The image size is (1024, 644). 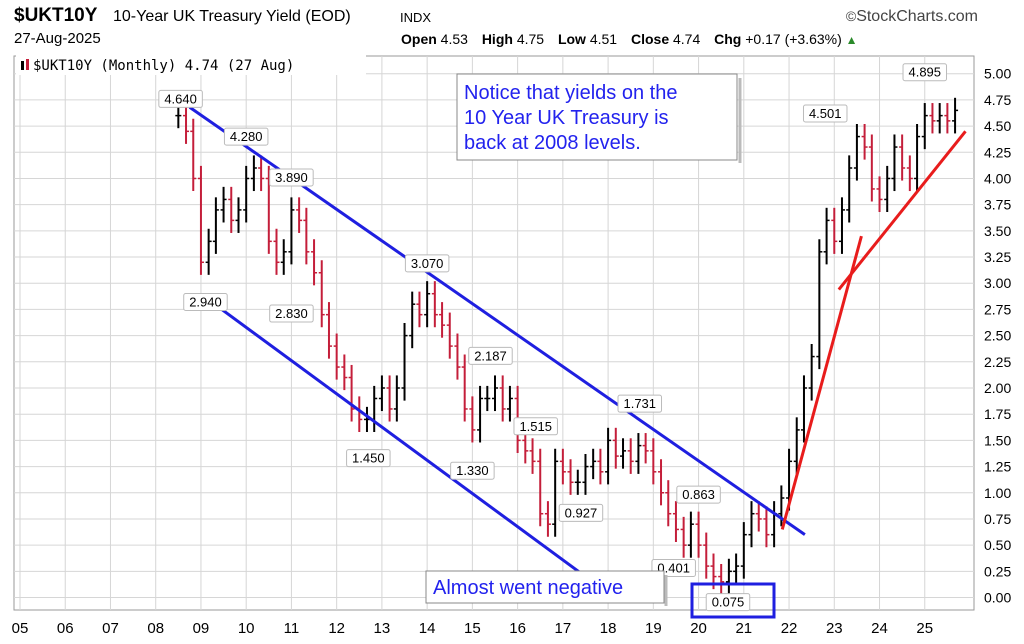 What do you see at coordinates (517, 628) in the screenshot?
I see `x-tick-label: 16` at bounding box center [517, 628].